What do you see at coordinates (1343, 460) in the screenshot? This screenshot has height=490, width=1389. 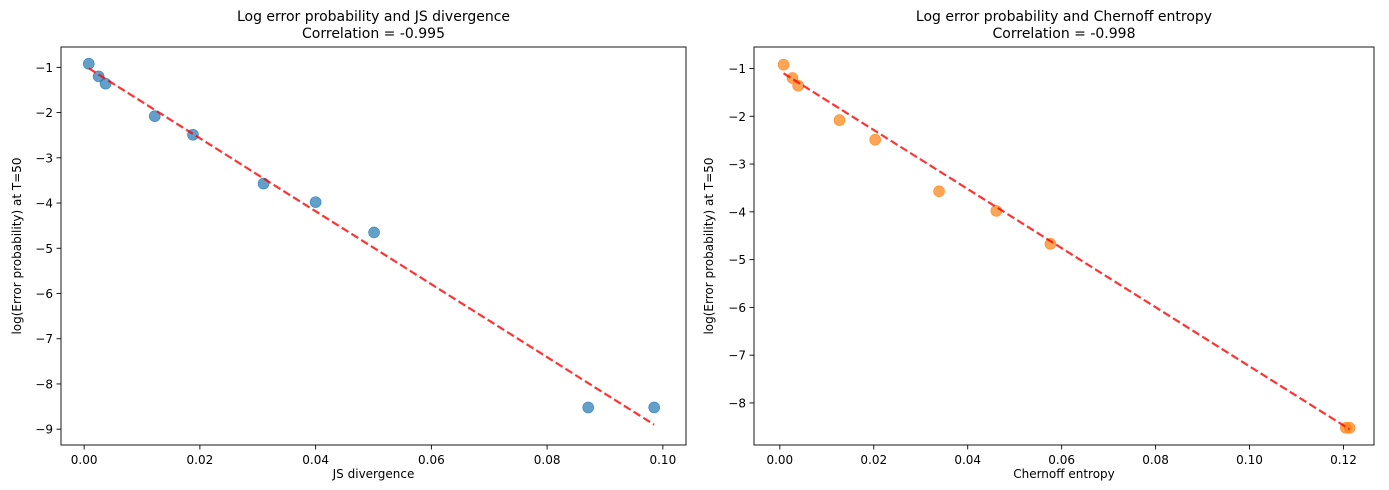 I see `x-tick-label: 0.12` at bounding box center [1343, 460].